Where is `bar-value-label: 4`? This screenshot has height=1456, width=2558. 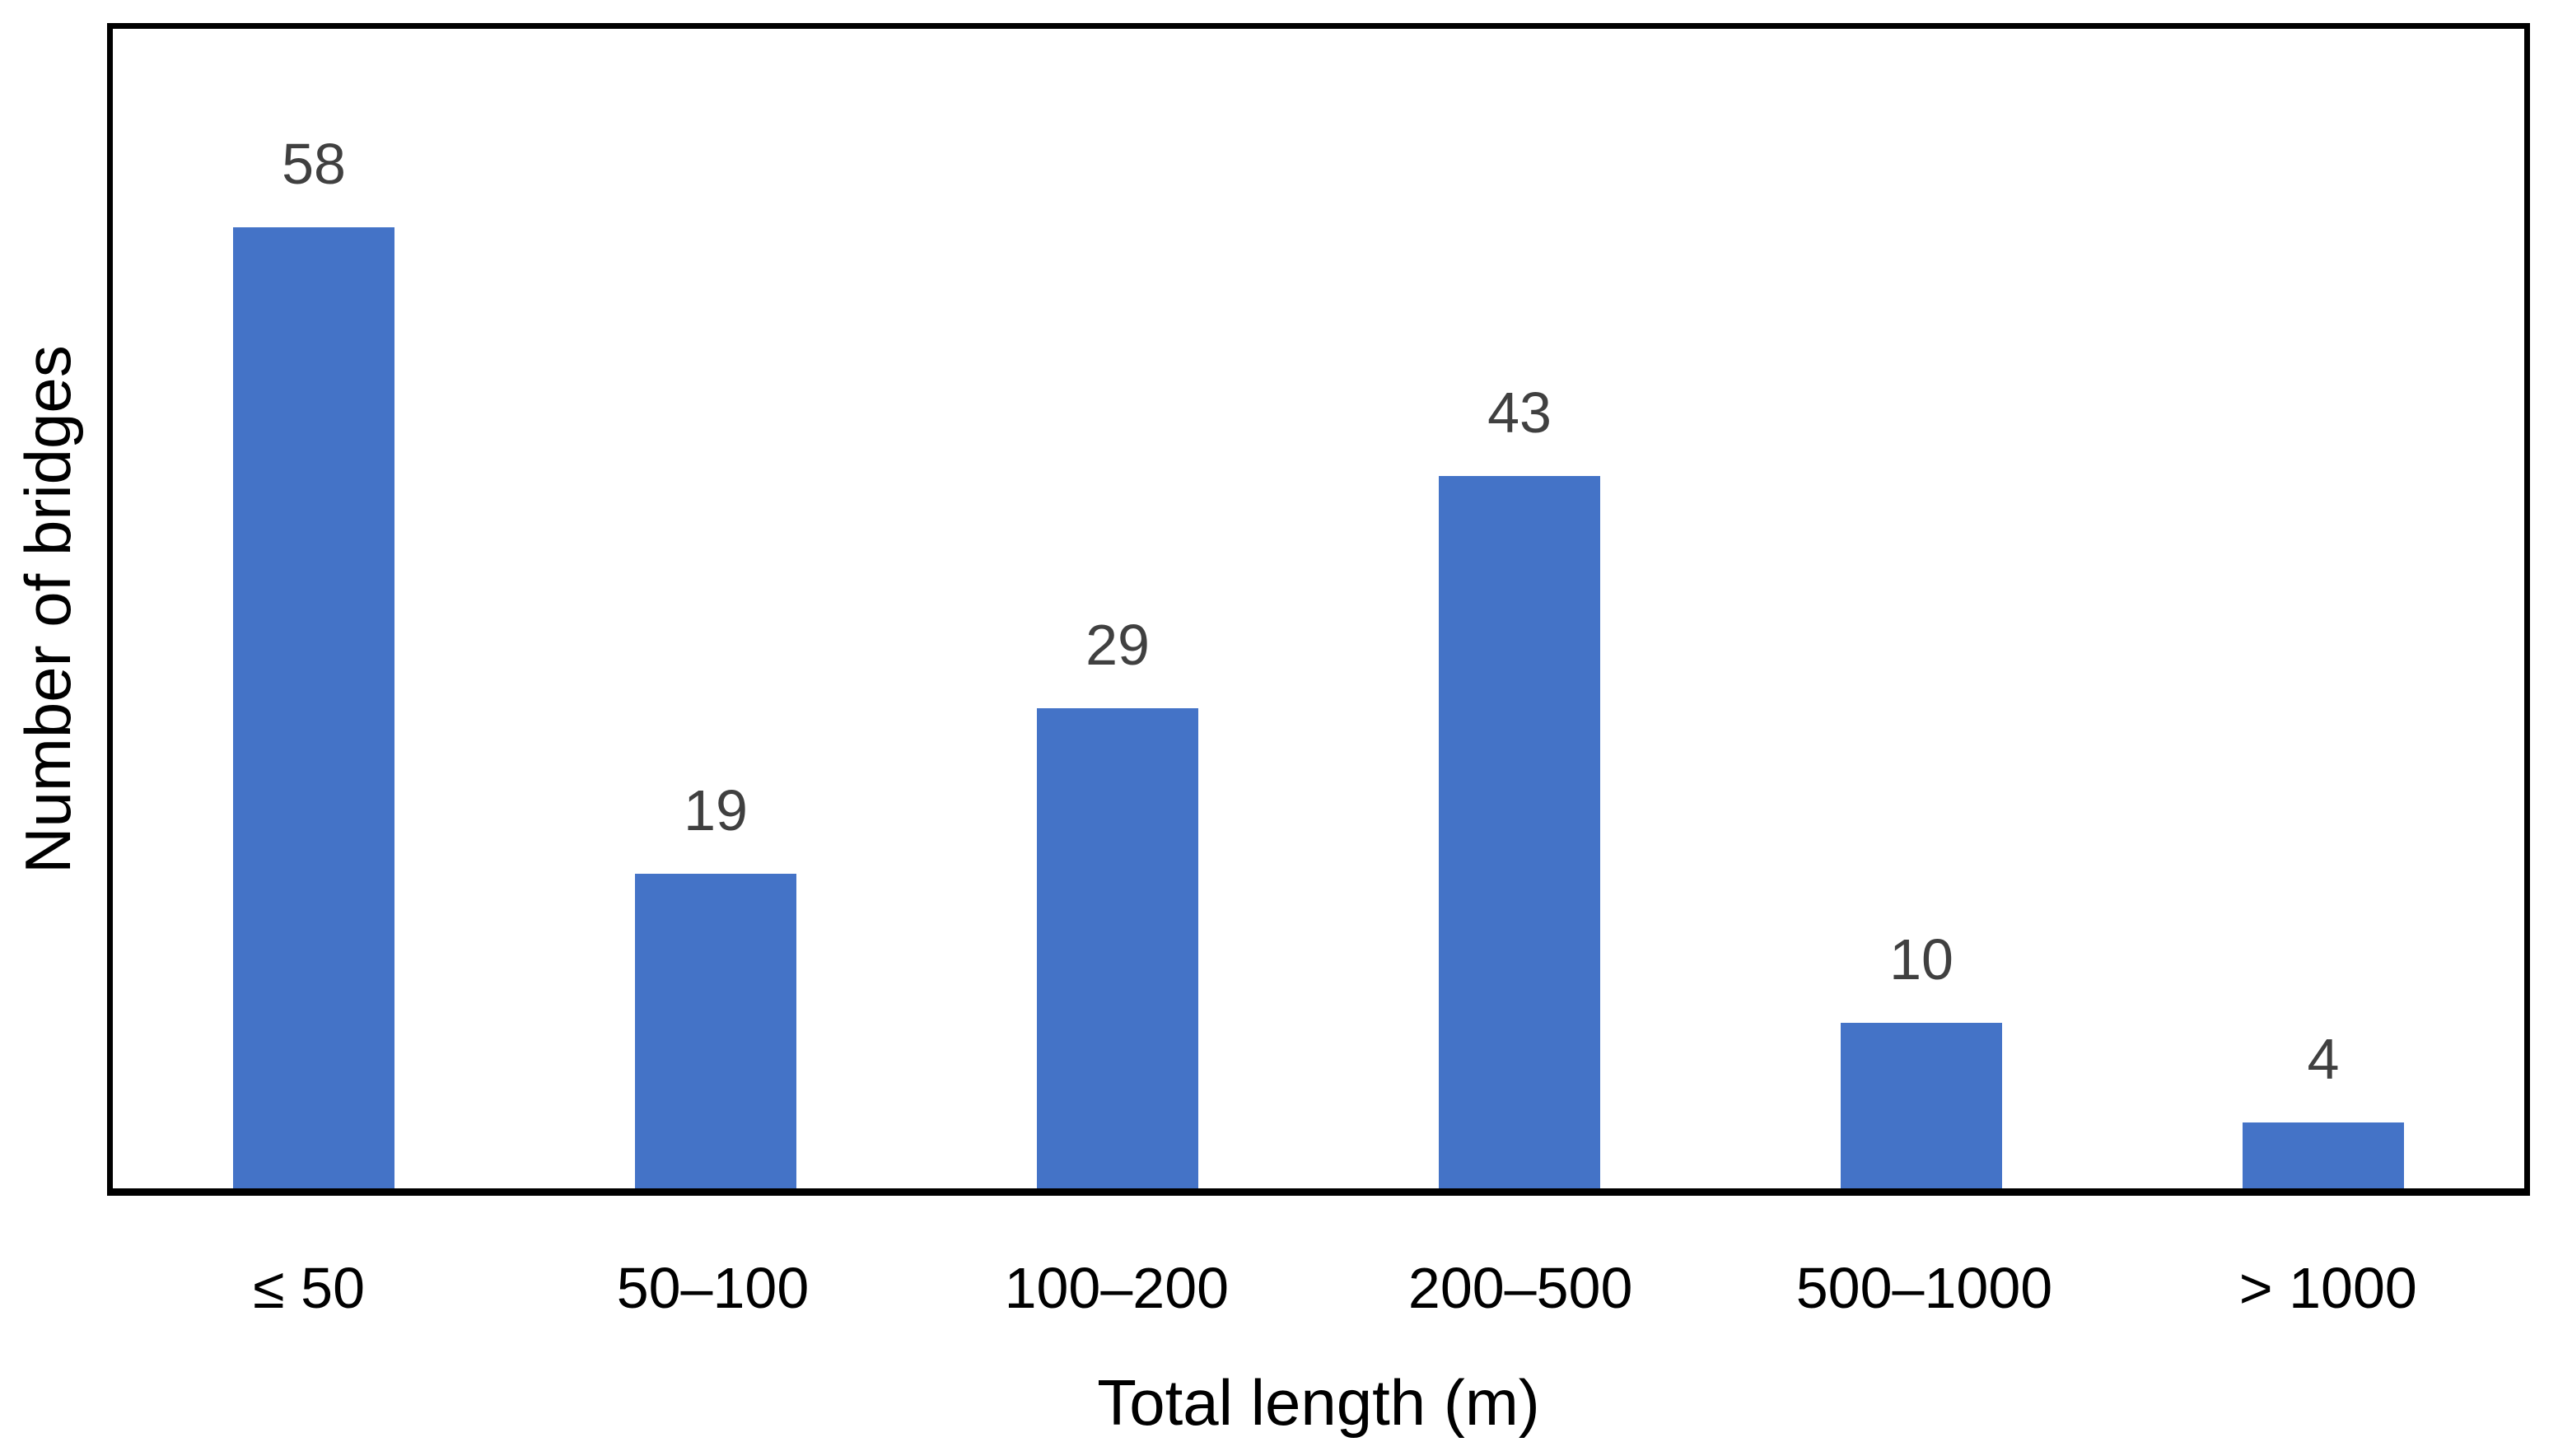
bar-value-label: 4 is located at coordinates (2323, 1059).